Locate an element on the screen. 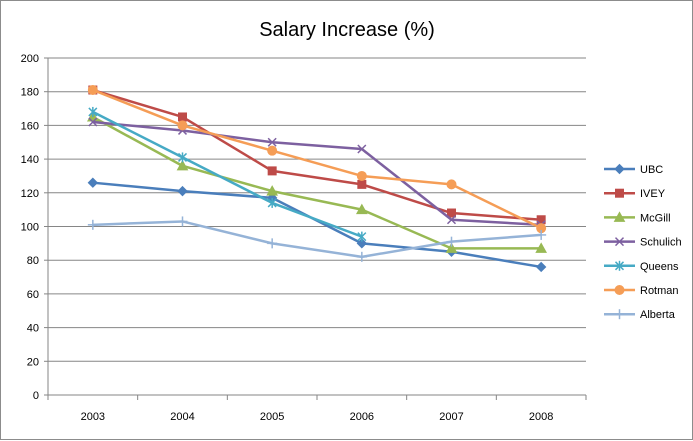  y-tick-label: 180 is located at coordinates (30, 93).